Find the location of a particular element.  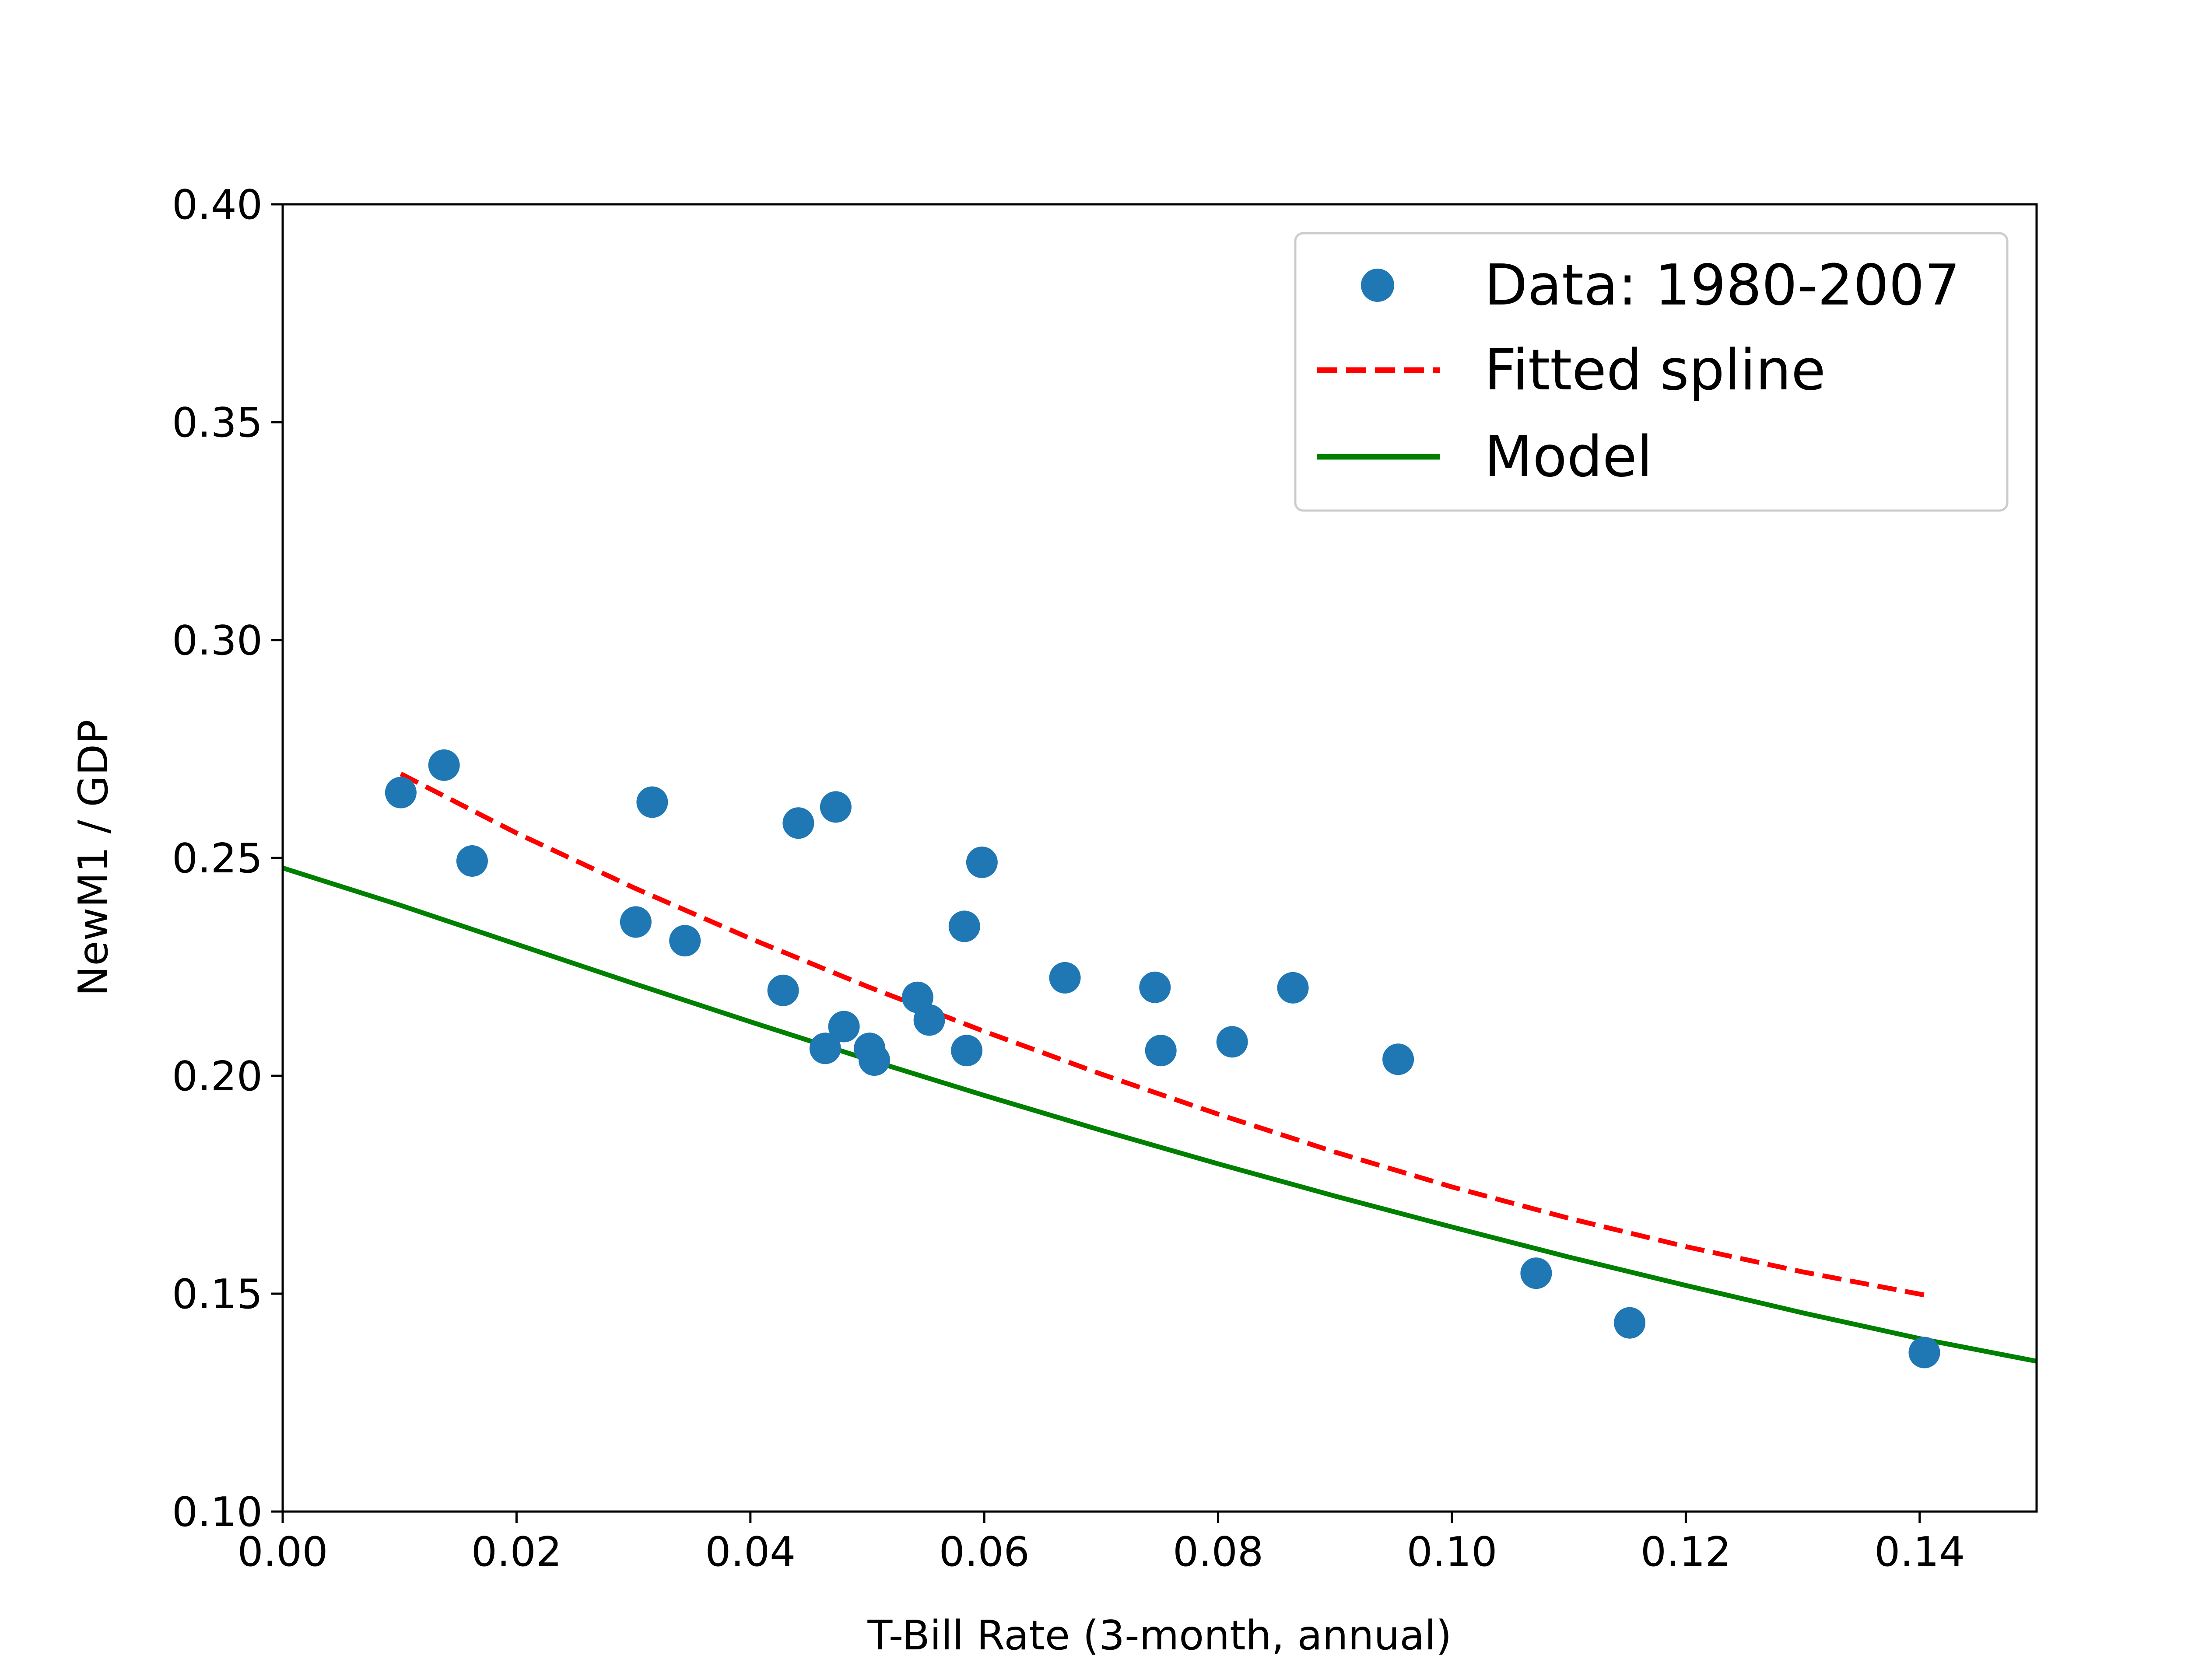

legend: Data: 1980-2007 Fitted spline Model is located at coordinates (1652, 372).